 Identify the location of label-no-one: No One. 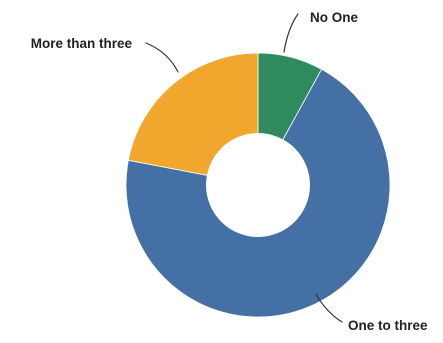
(334, 17).